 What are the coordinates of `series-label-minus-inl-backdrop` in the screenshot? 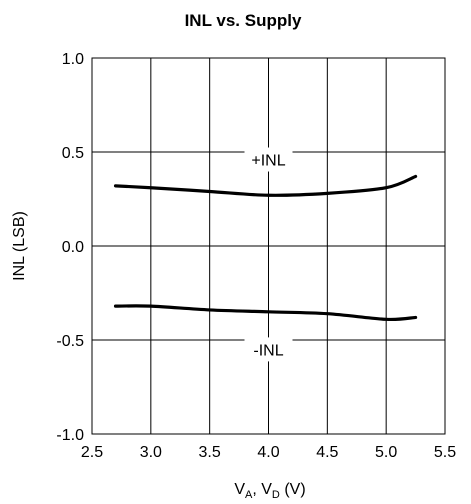 It's located at (268, 349).